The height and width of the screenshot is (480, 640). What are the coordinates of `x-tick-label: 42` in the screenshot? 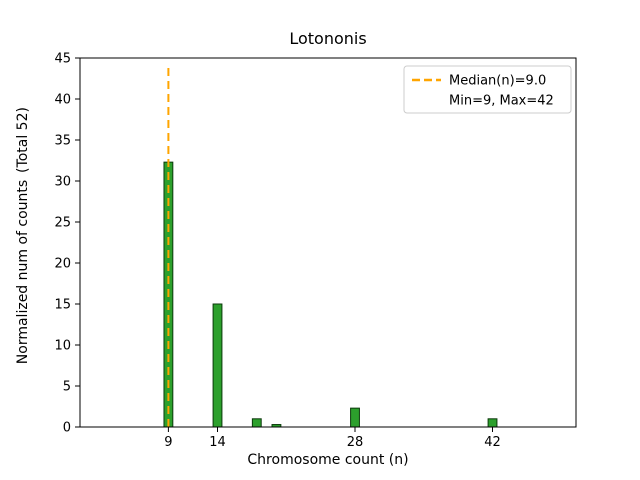 It's located at (492, 442).